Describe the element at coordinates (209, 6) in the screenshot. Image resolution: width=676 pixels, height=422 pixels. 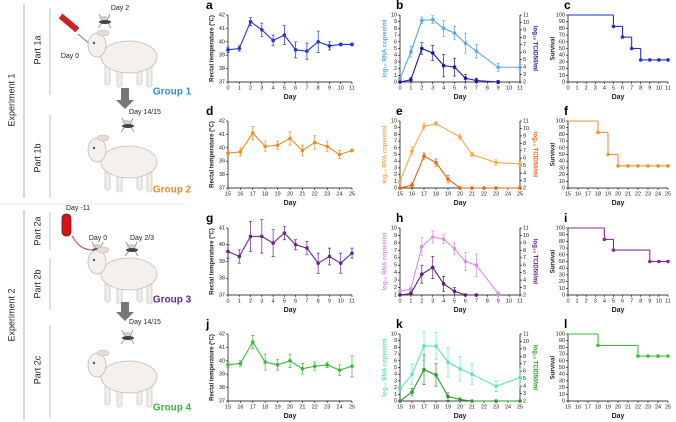
I see `panel-letter: a` at that location.